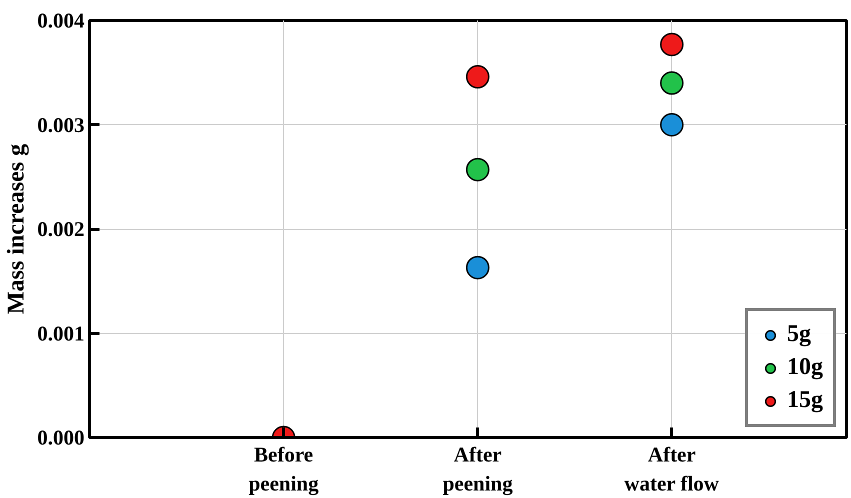 This screenshot has height=498, width=851. I want to click on y-tick-label: 0.000, so click(60, 438).